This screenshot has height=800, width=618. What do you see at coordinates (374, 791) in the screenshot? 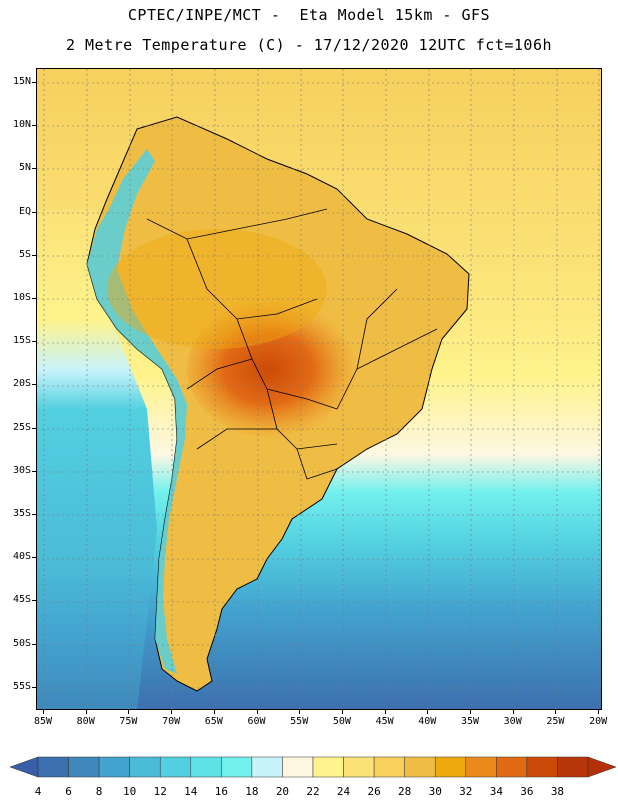
I see `colorbar-label: 26` at bounding box center [374, 791].